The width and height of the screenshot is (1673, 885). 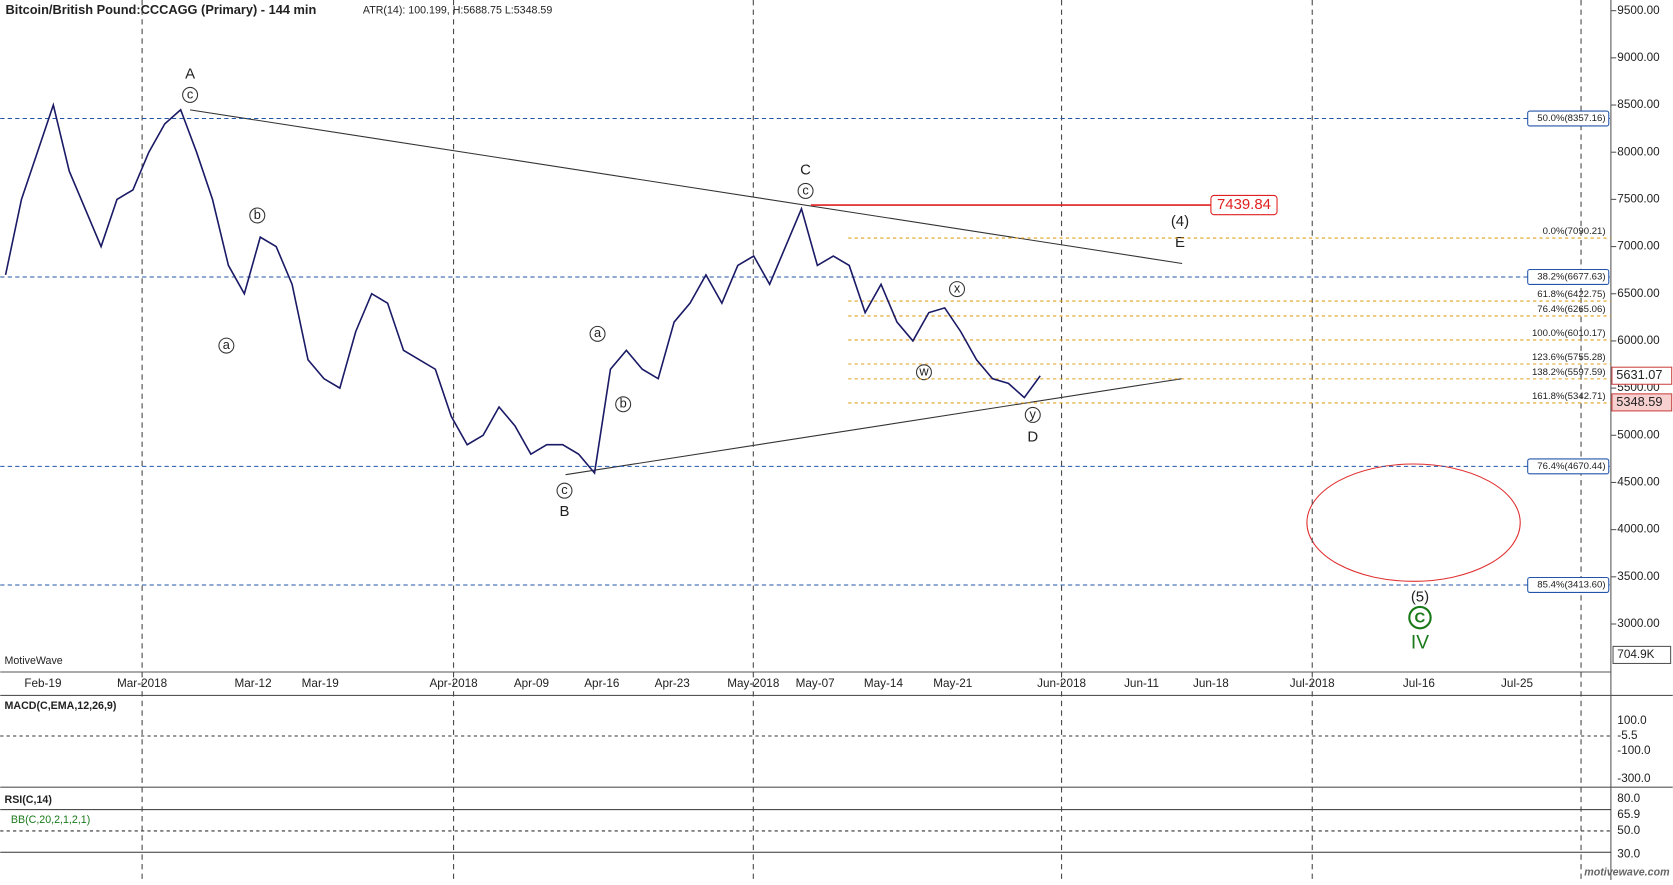 What do you see at coordinates (565, 511) in the screenshot?
I see `wave-label: B` at bounding box center [565, 511].